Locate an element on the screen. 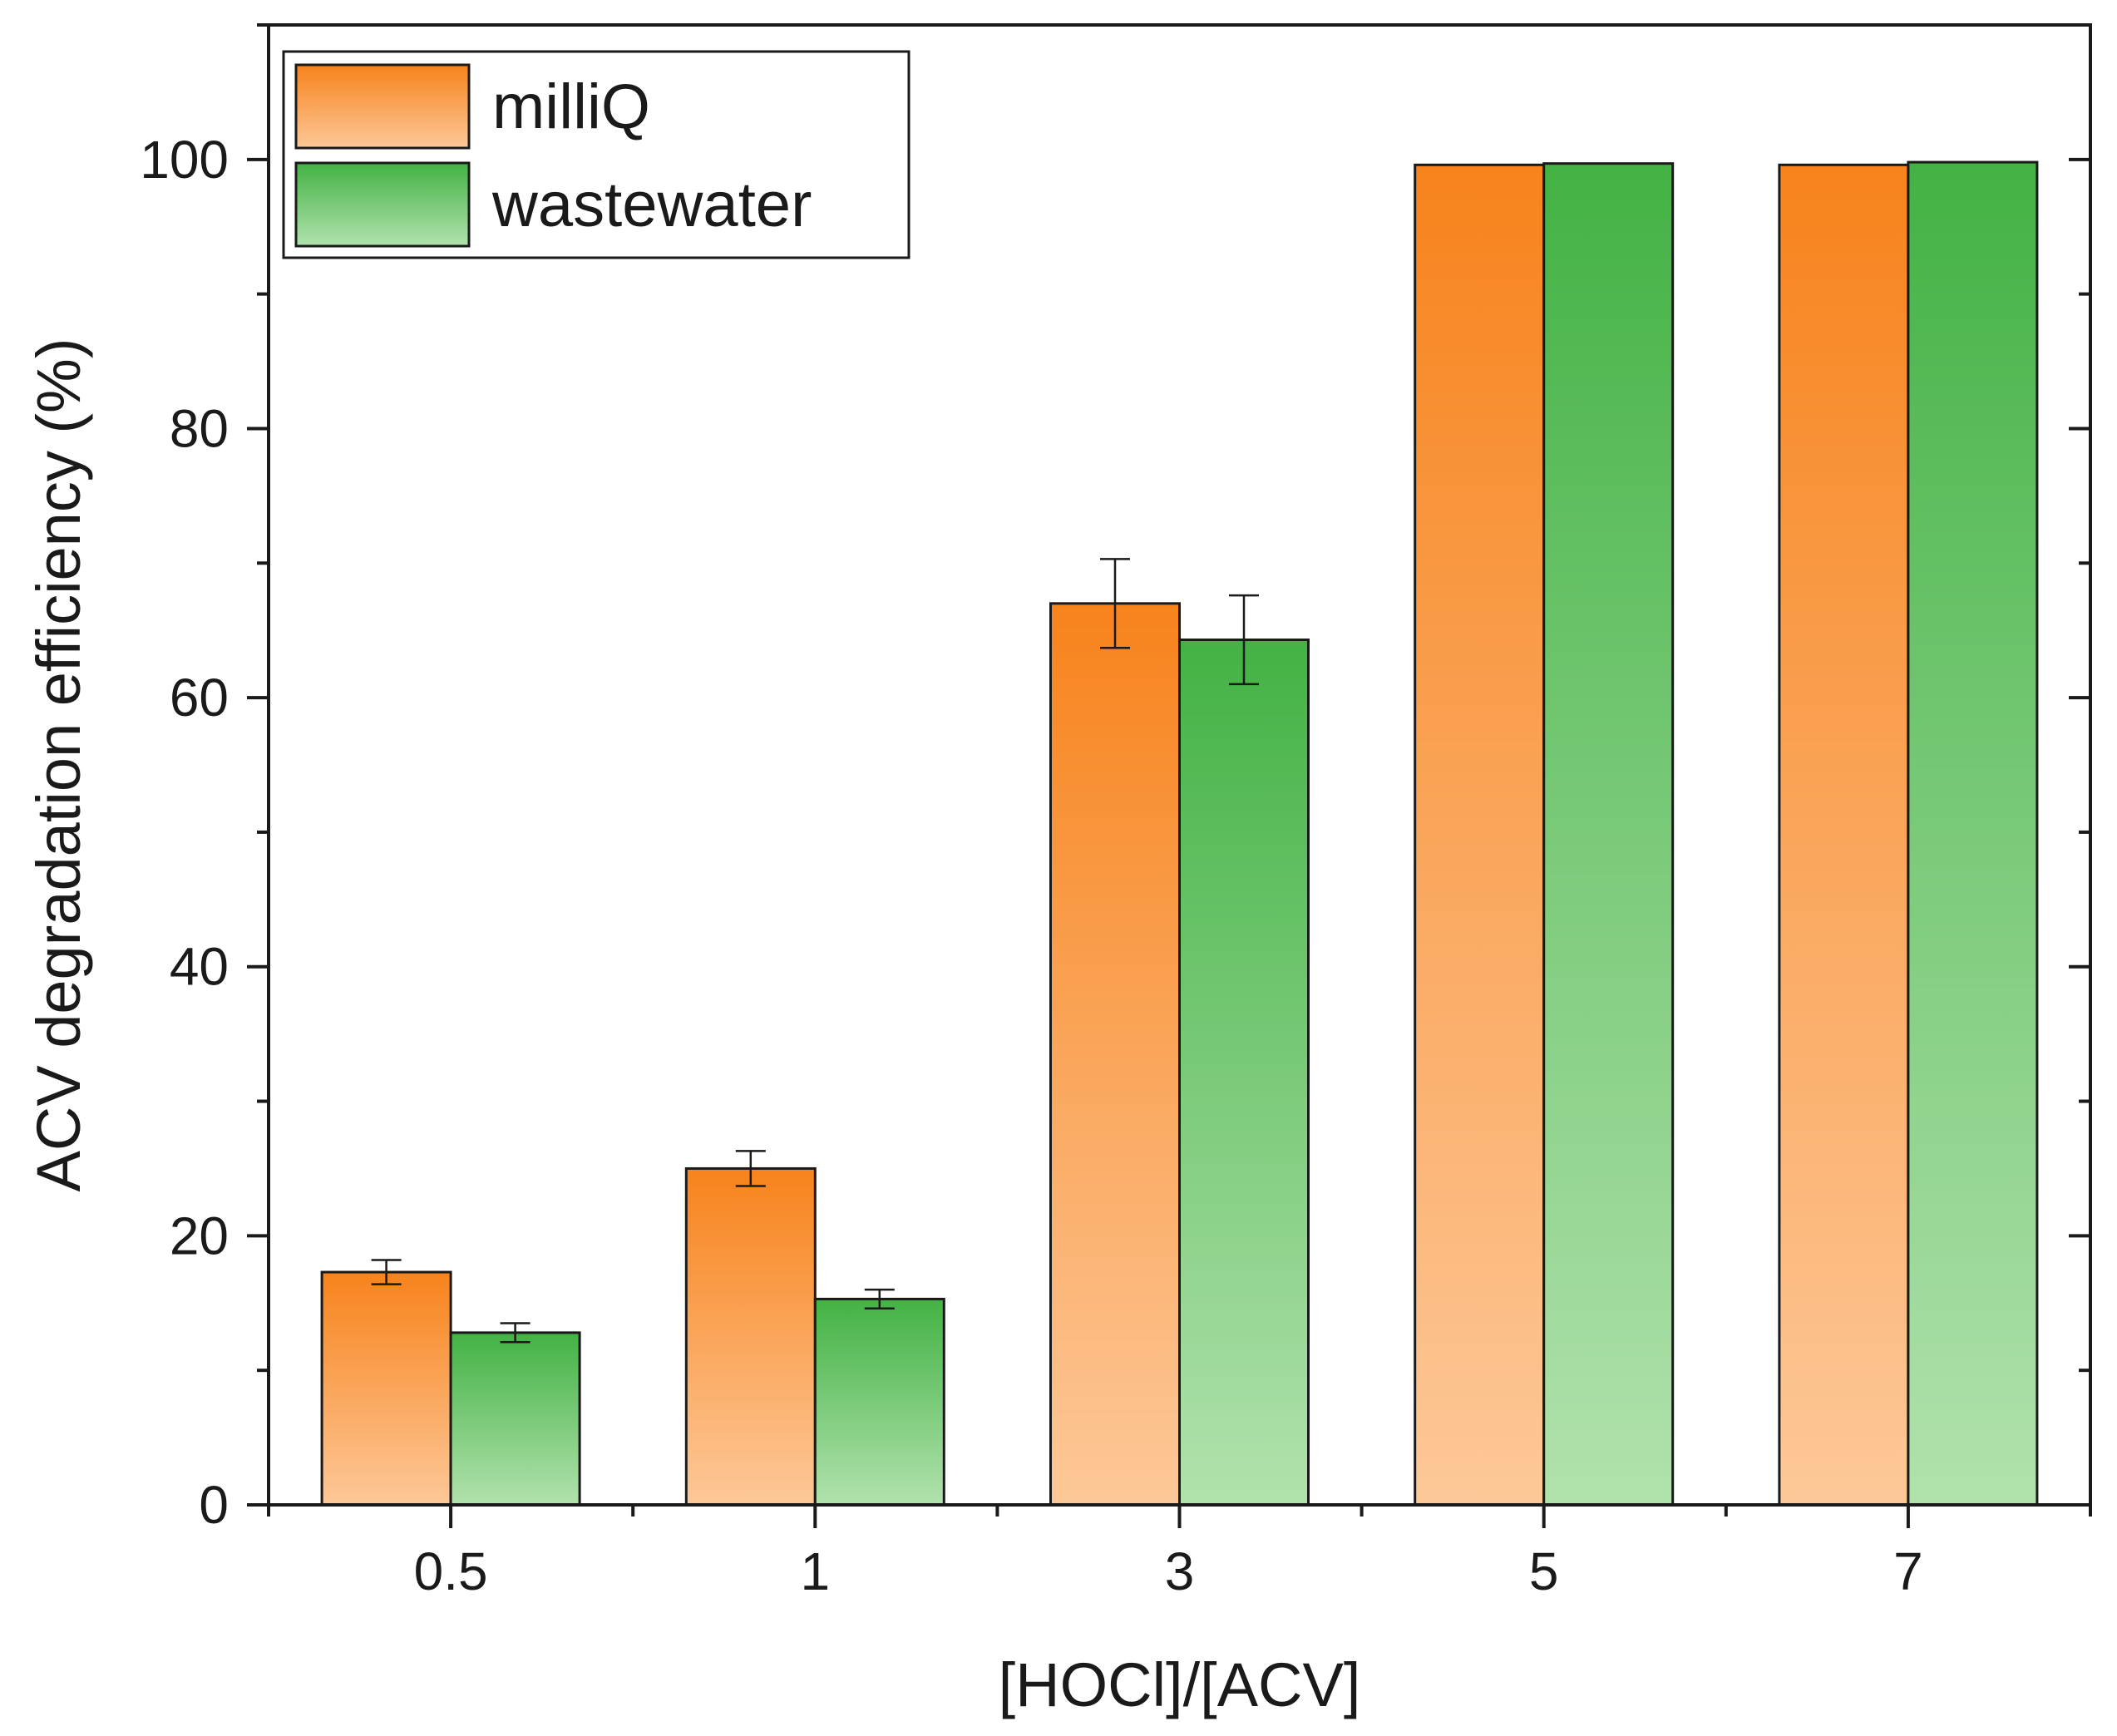 This screenshot has height=1736, width=2117. x-tick-label: 3 is located at coordinates (1180, 1571).